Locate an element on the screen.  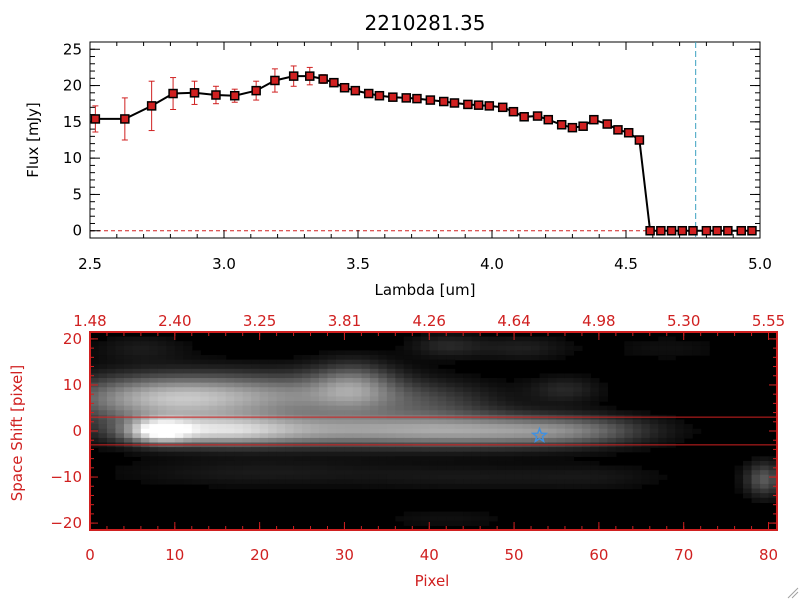
wavelength-tick-label: 3.25 is located at coordinates (259, 321).